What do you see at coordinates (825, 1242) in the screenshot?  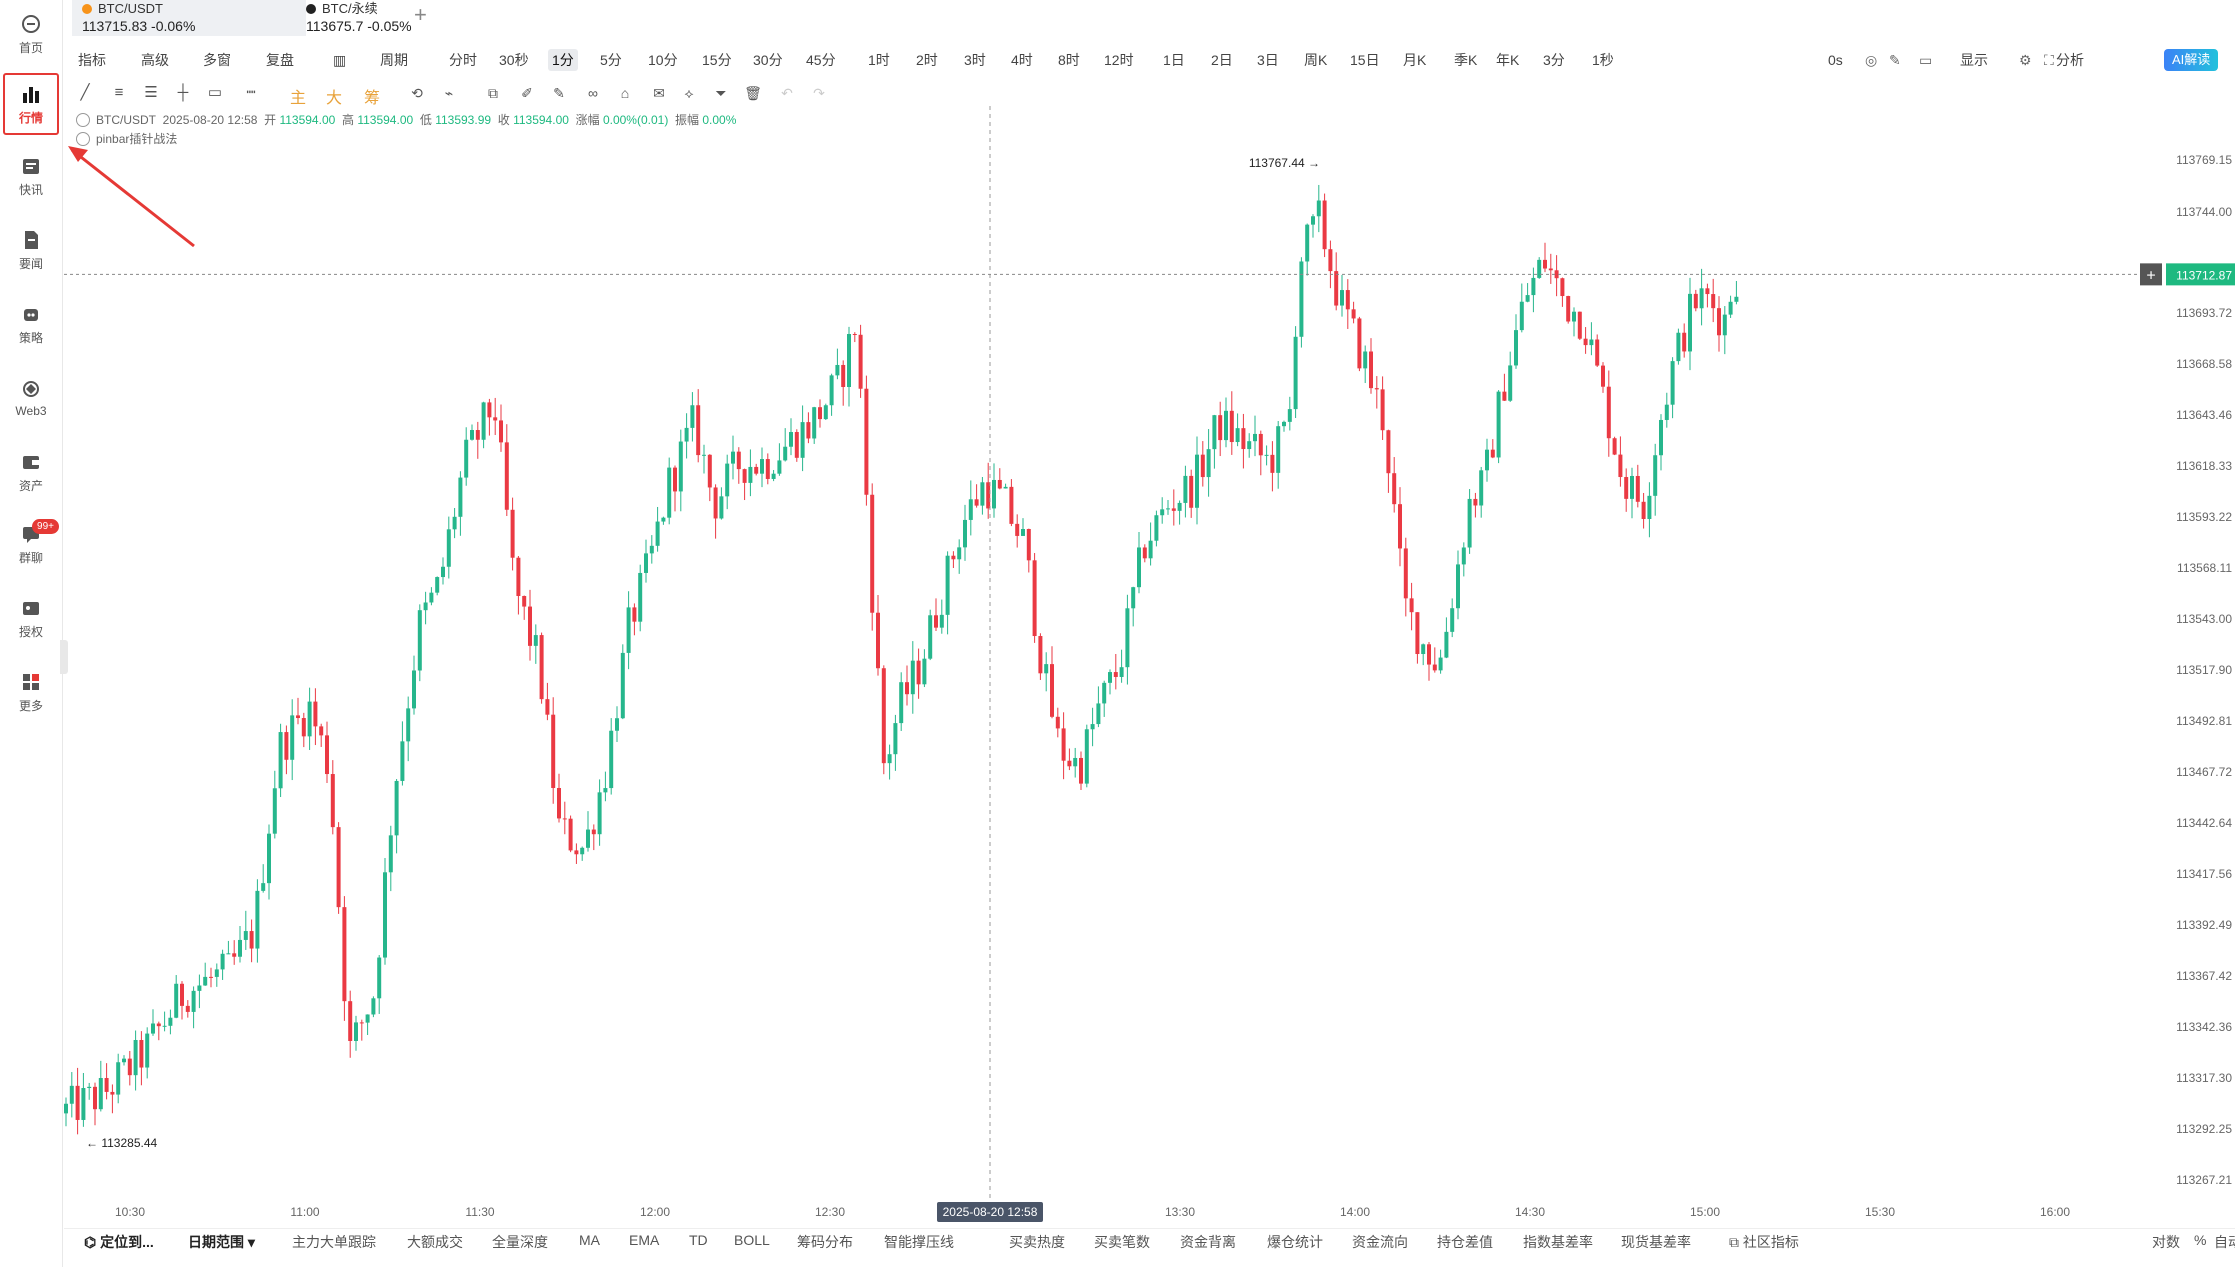 I see `indicator-item-9: 筹码分布` at bounding box center [825, 1242].